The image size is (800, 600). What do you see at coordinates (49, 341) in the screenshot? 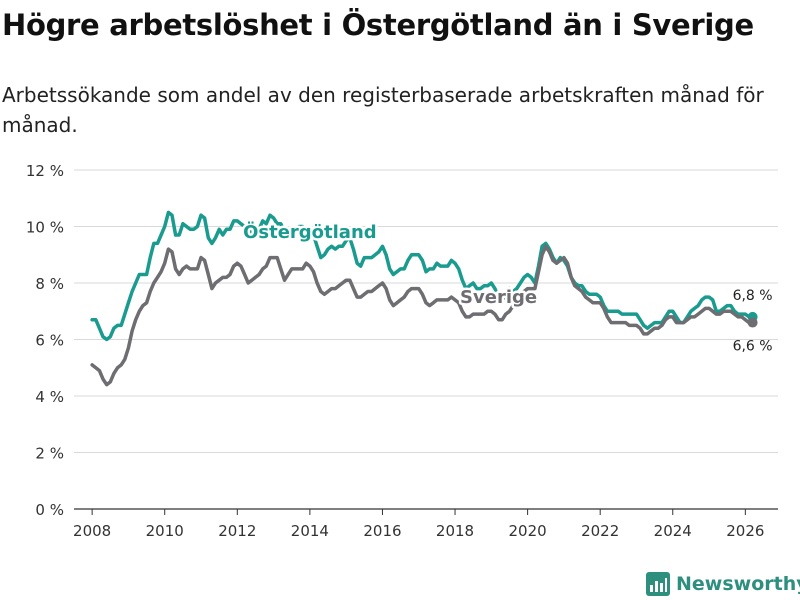
I see `y-tick-label: 6 %` at bounding box center [49, 341].